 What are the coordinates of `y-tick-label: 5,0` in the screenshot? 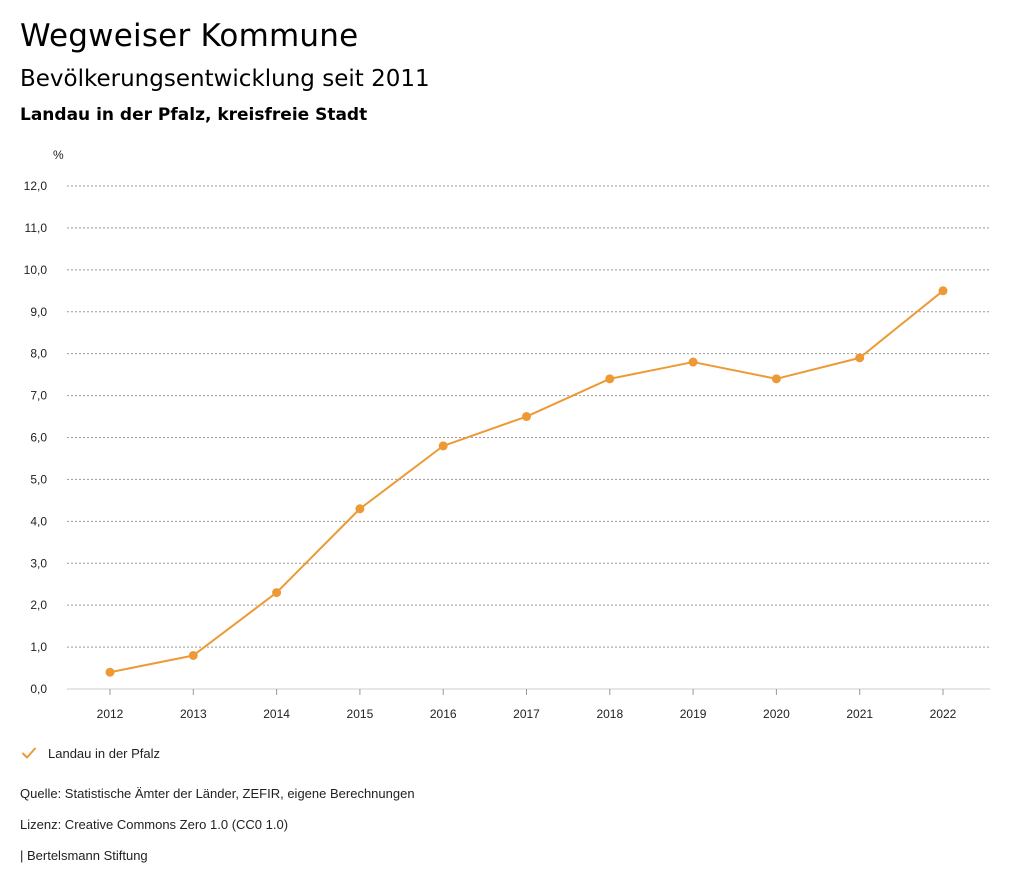 It's located at (38, 479).